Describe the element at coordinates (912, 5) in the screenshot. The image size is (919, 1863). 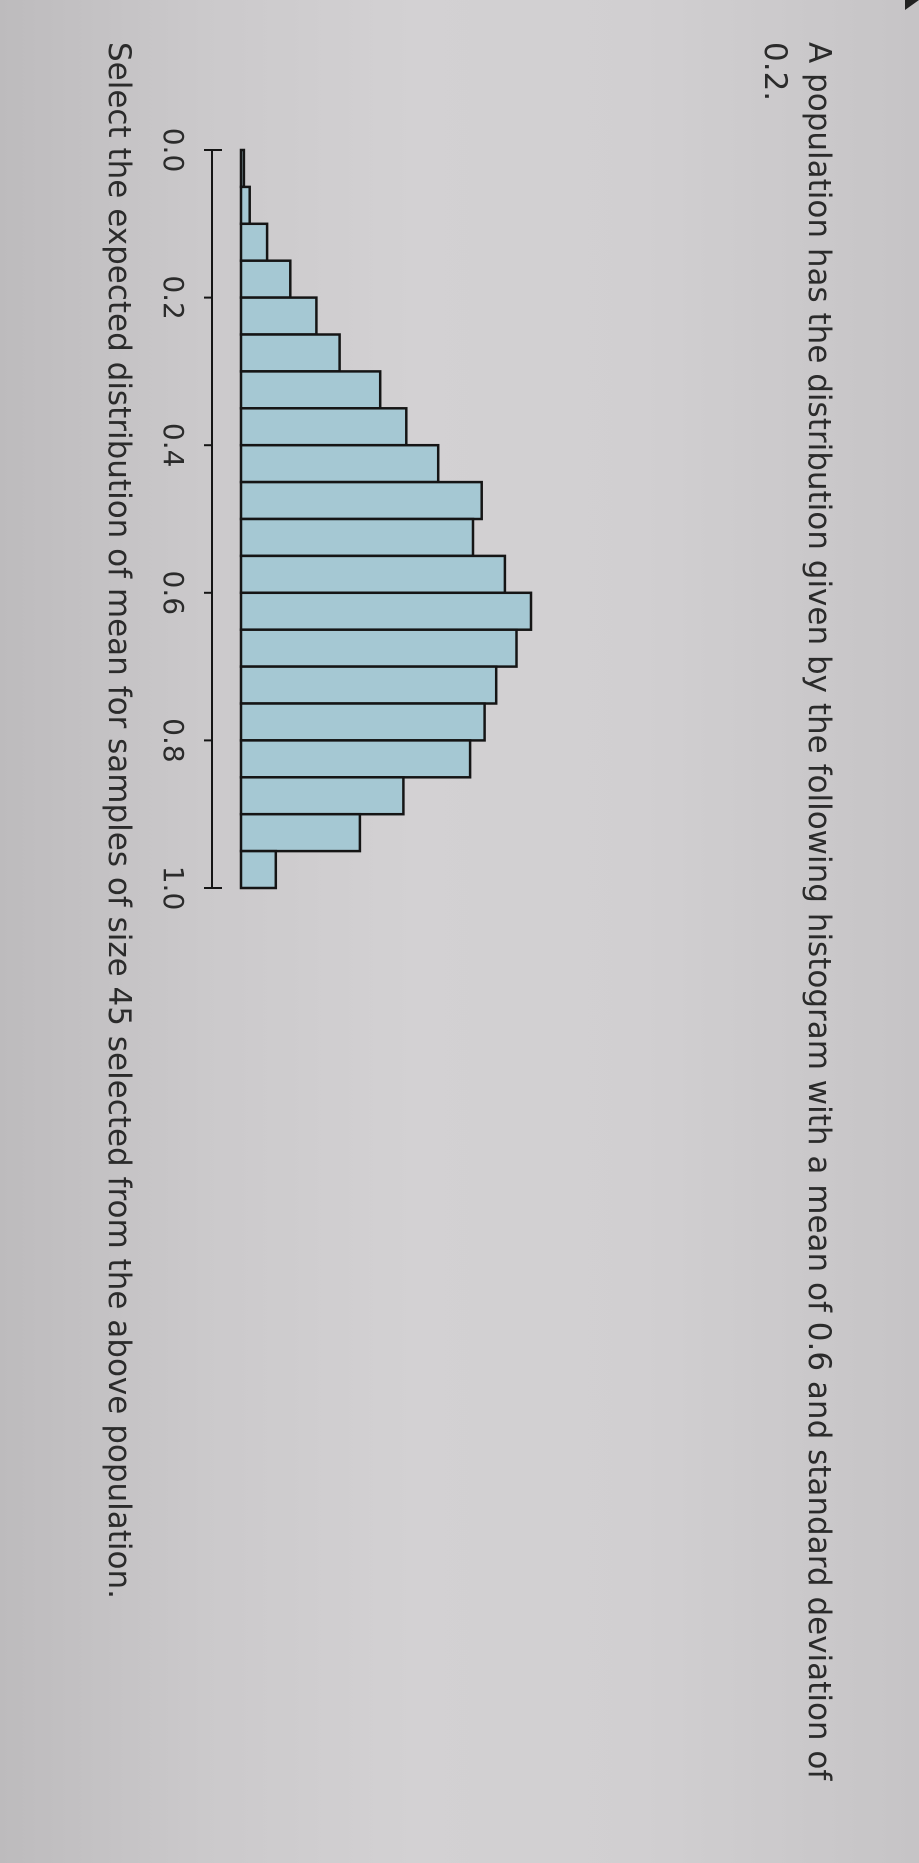
I see `corner-marker` at that location.